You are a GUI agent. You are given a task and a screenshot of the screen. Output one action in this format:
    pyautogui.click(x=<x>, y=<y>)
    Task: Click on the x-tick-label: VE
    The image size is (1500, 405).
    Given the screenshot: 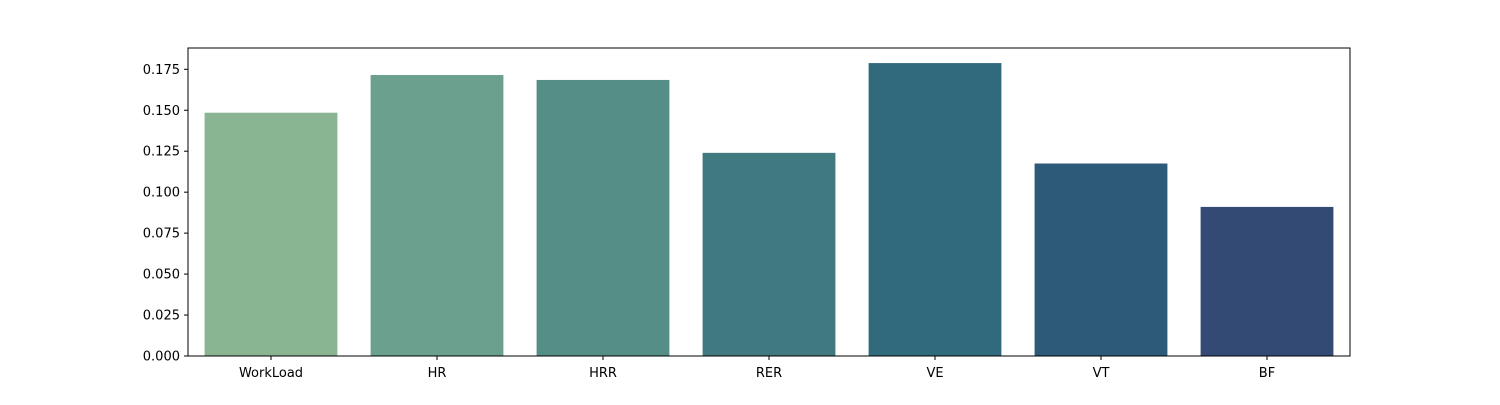 What is the action you would take?
    pyautogui.click(x=934, y=373)
    